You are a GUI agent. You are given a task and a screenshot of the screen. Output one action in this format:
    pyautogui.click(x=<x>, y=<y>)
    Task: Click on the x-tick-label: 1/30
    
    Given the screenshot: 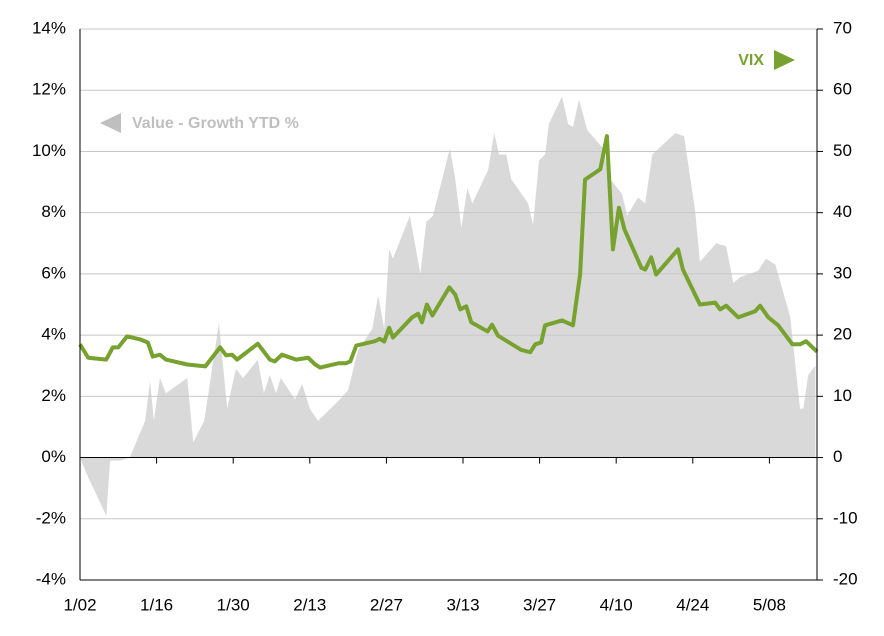 What is the action you would take?
    pyautogui.click(x=233, y=604)
    